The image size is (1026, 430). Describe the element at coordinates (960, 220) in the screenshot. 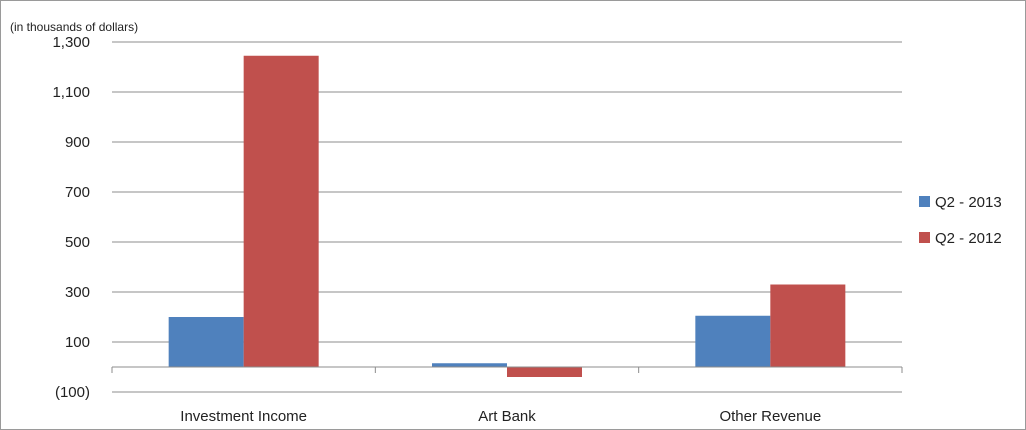

I see `legend: Q2 - 2013 Q2 - 2012` at that location.